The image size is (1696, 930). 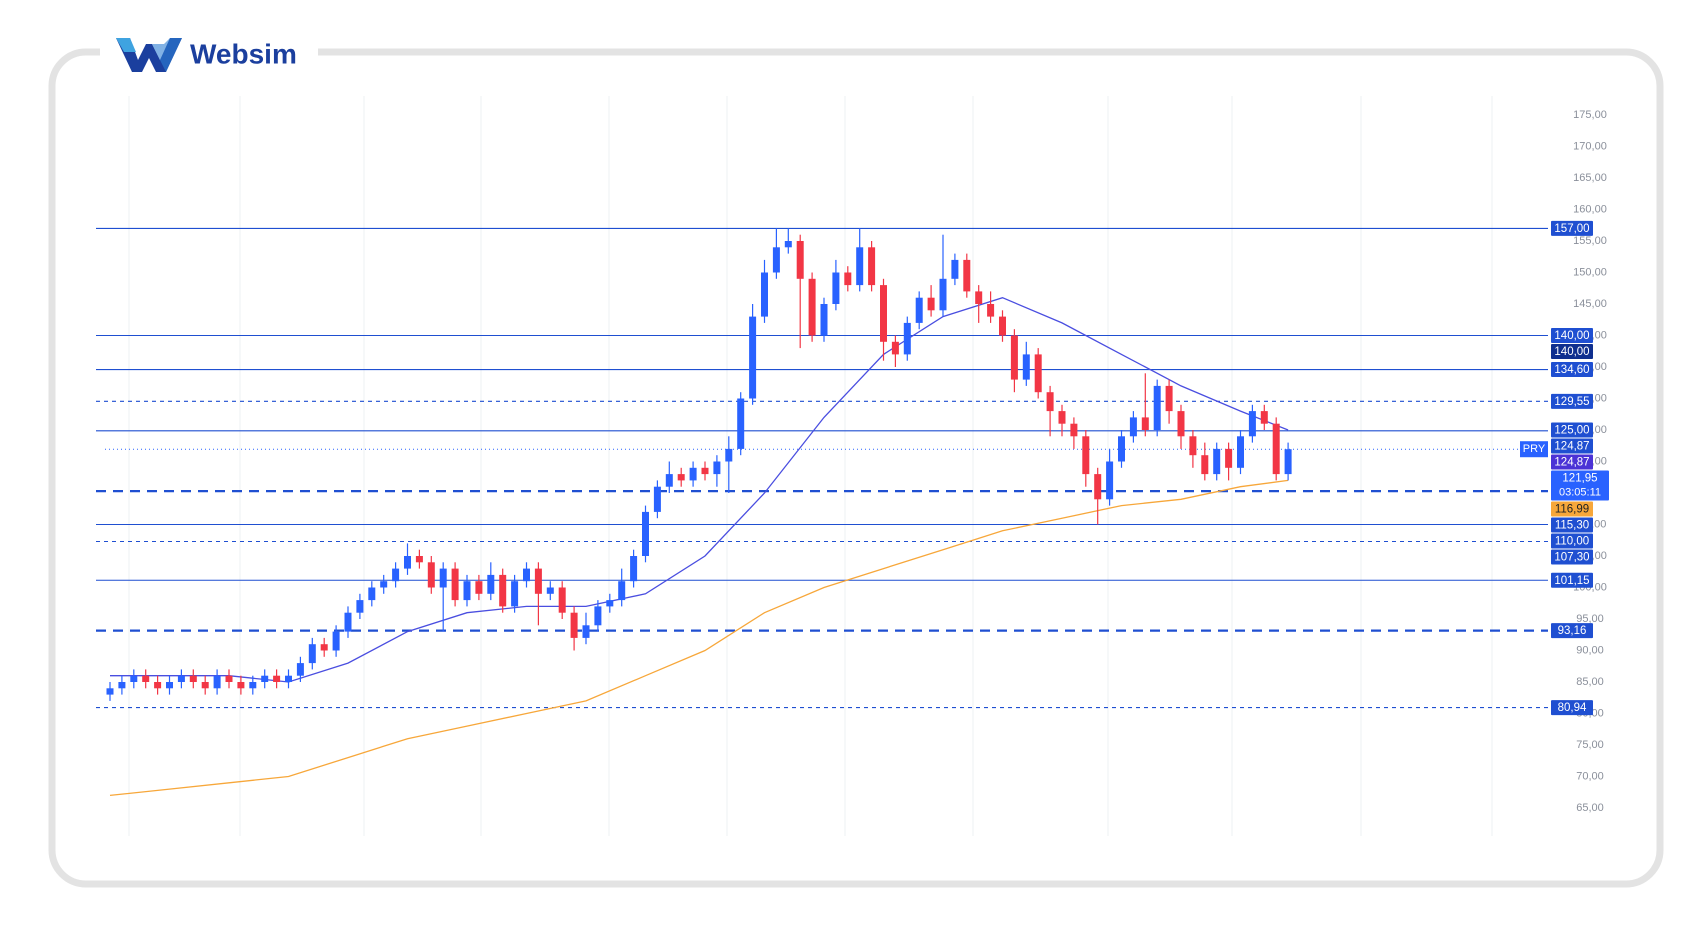 I want to click on y-tick-label: 75,00, so click(x=1590, y=745).